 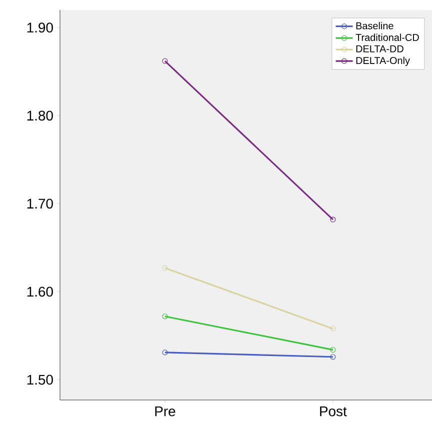 I want to click on y-tick-label: 1.80, so click(x=40, y=115).